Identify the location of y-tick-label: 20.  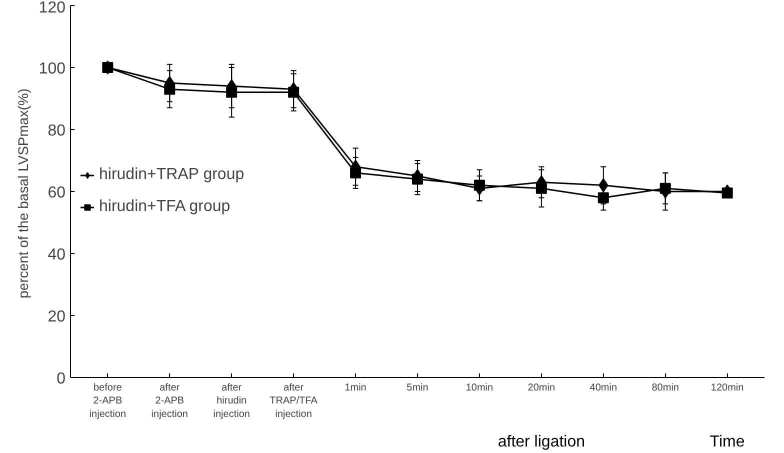
(57, 317).